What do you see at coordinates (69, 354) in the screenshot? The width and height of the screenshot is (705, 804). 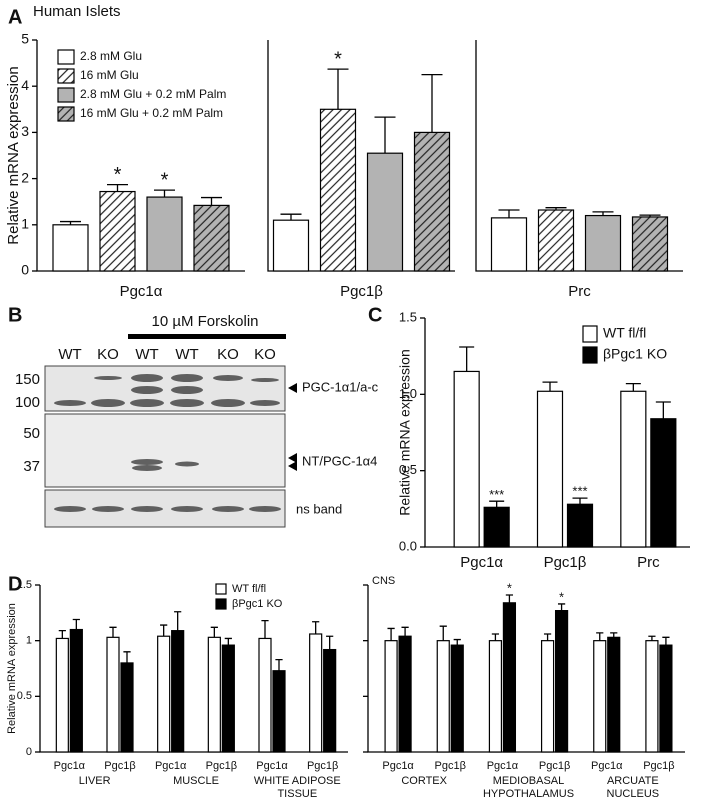 I see `lane-label: WT` at bounding box center [69, 354].